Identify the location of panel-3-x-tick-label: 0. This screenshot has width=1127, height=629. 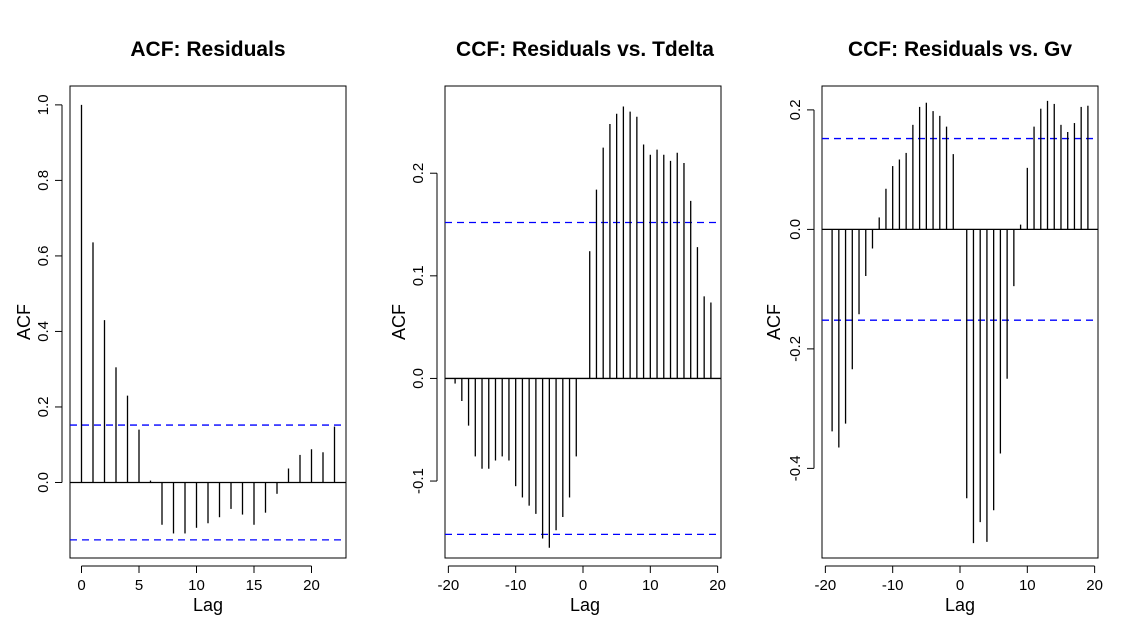
(960, 585).